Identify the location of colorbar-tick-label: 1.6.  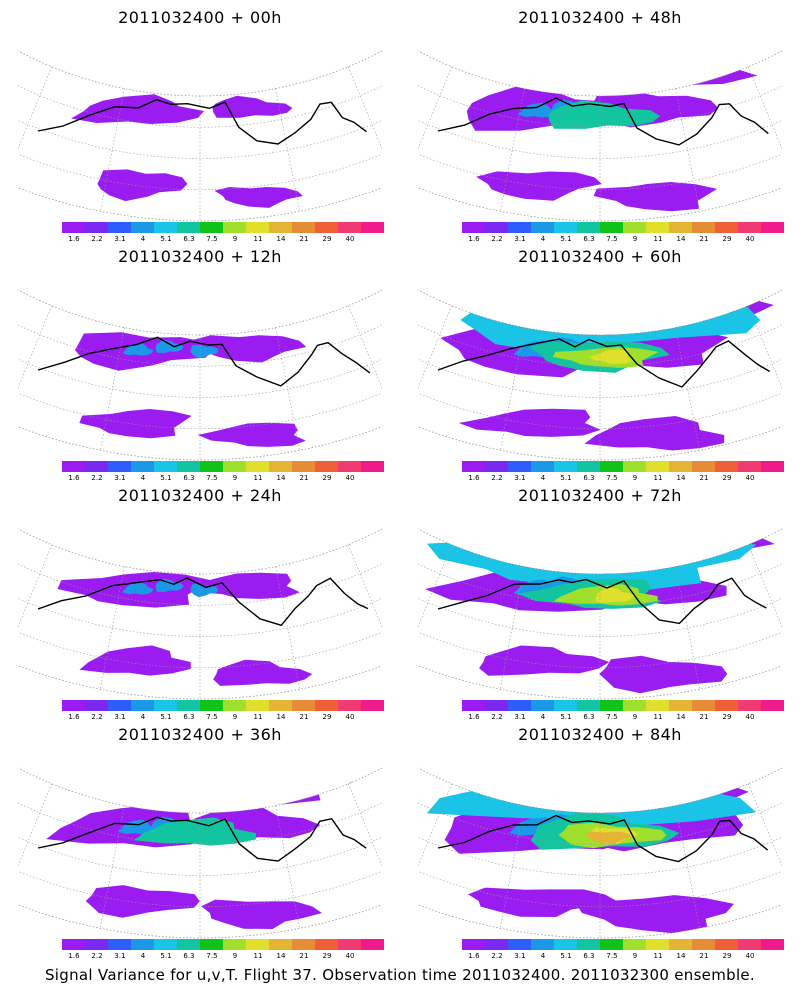
(74, 717).